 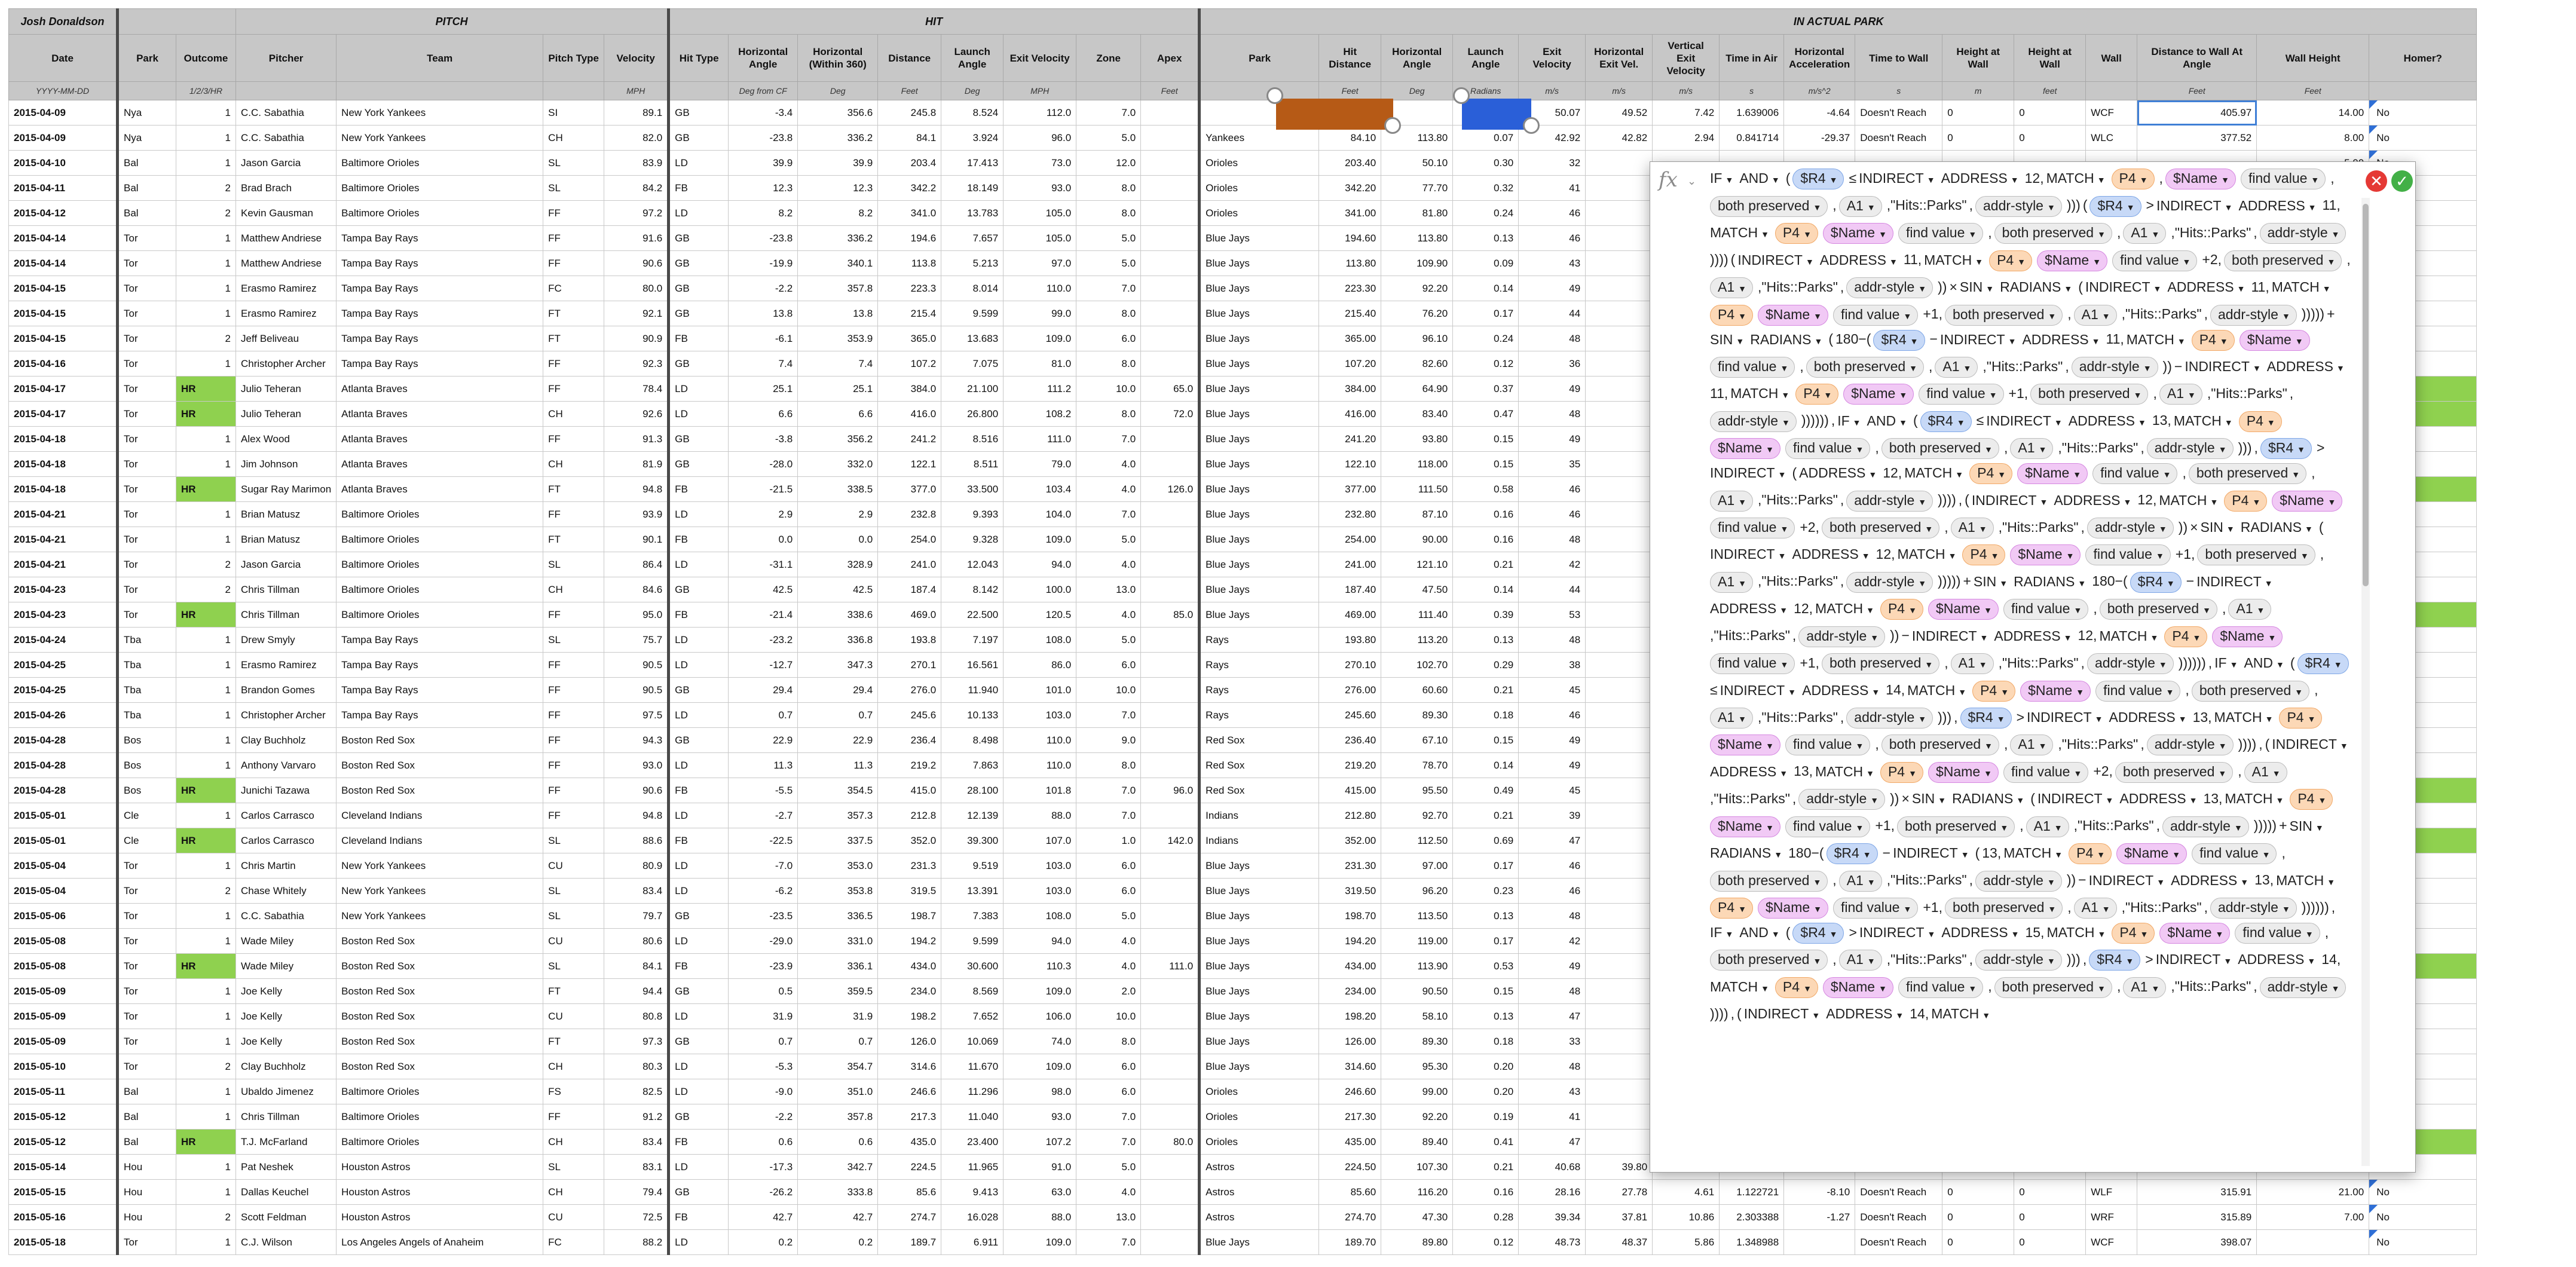 I want to click on cell-la: 11.296, so click(x=972, y=1091).